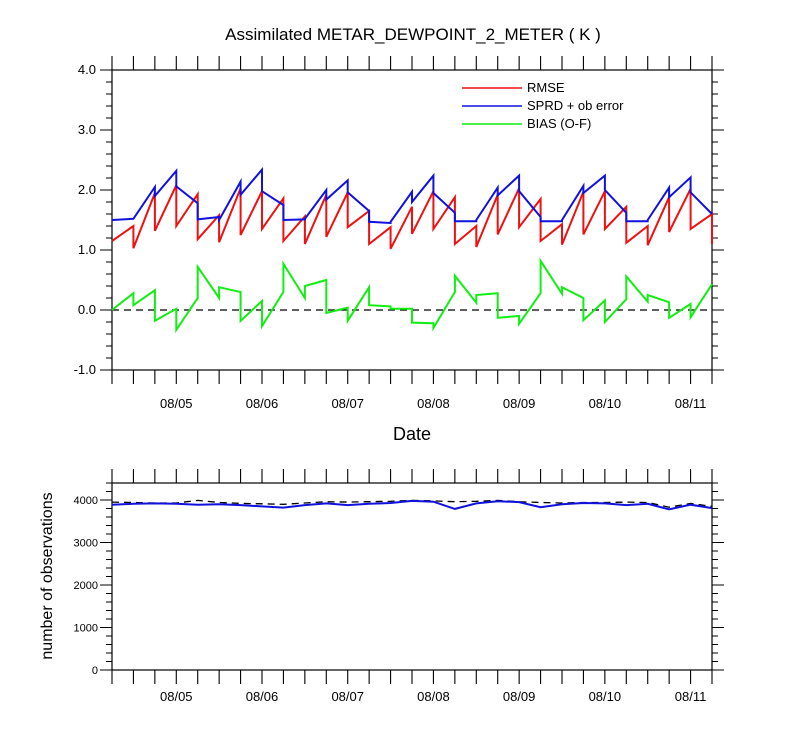 Image resolution: width=800 pixels, height=750 pixels. Describe the element at coordinates (87, 69) in the screenshot. I see `y-tick-label: 4.0` at that location.